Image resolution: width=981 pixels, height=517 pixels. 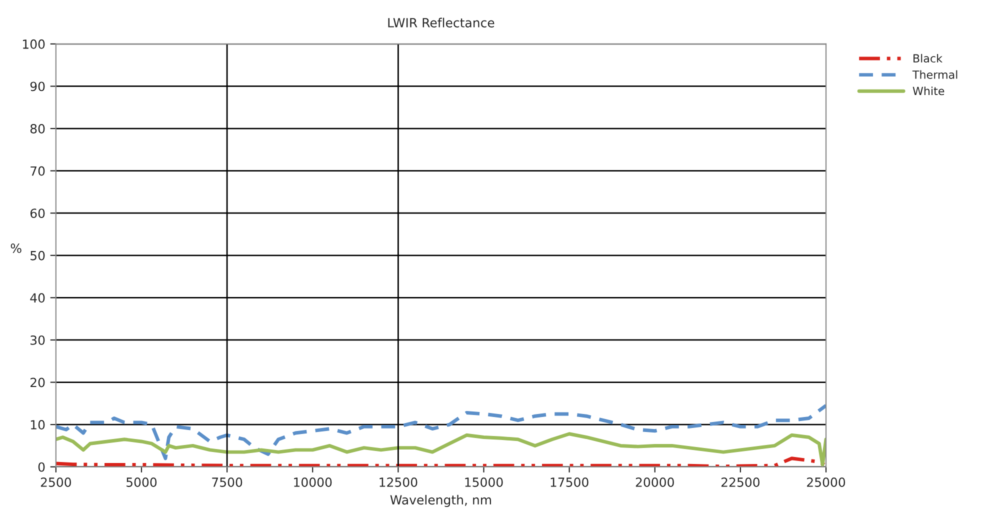 I want to click on y-tick-label: 60, so click(x=37, y=213).